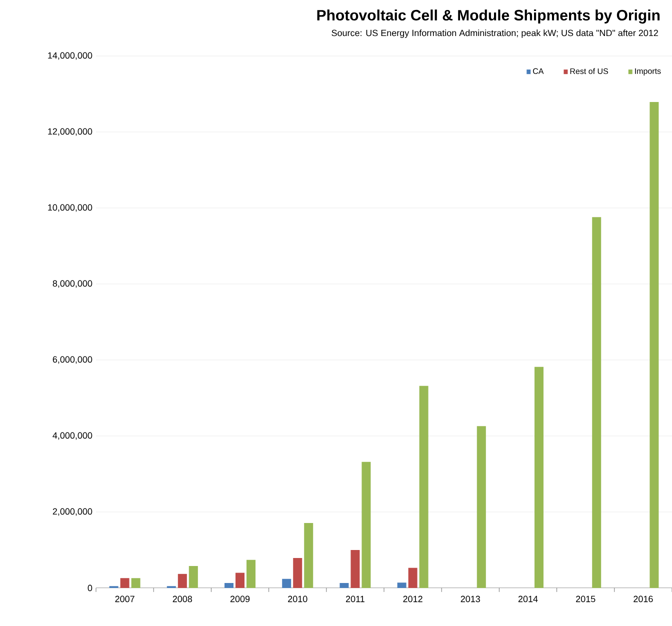 Image resolution: width=672 pixels, height=626 pixels. What do you see at coordinates (70, 208) in the screenshot?
I see `y-tick-label: 10,000,000` at bounding box center [70, 208].